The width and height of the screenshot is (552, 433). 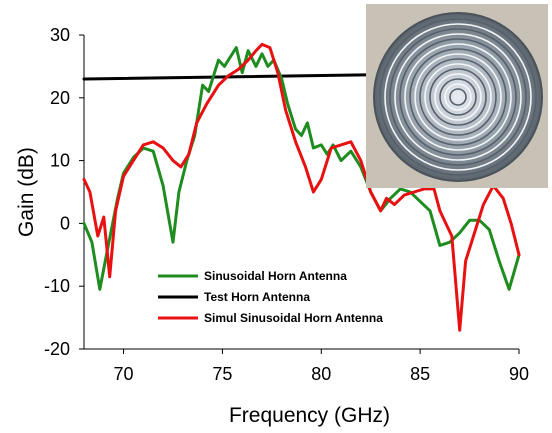 What do you see at coordinates (309, 415) in the screenshot?
I see `x-axis-title: Frequency (GHz)` at bounding box center [309, 415].